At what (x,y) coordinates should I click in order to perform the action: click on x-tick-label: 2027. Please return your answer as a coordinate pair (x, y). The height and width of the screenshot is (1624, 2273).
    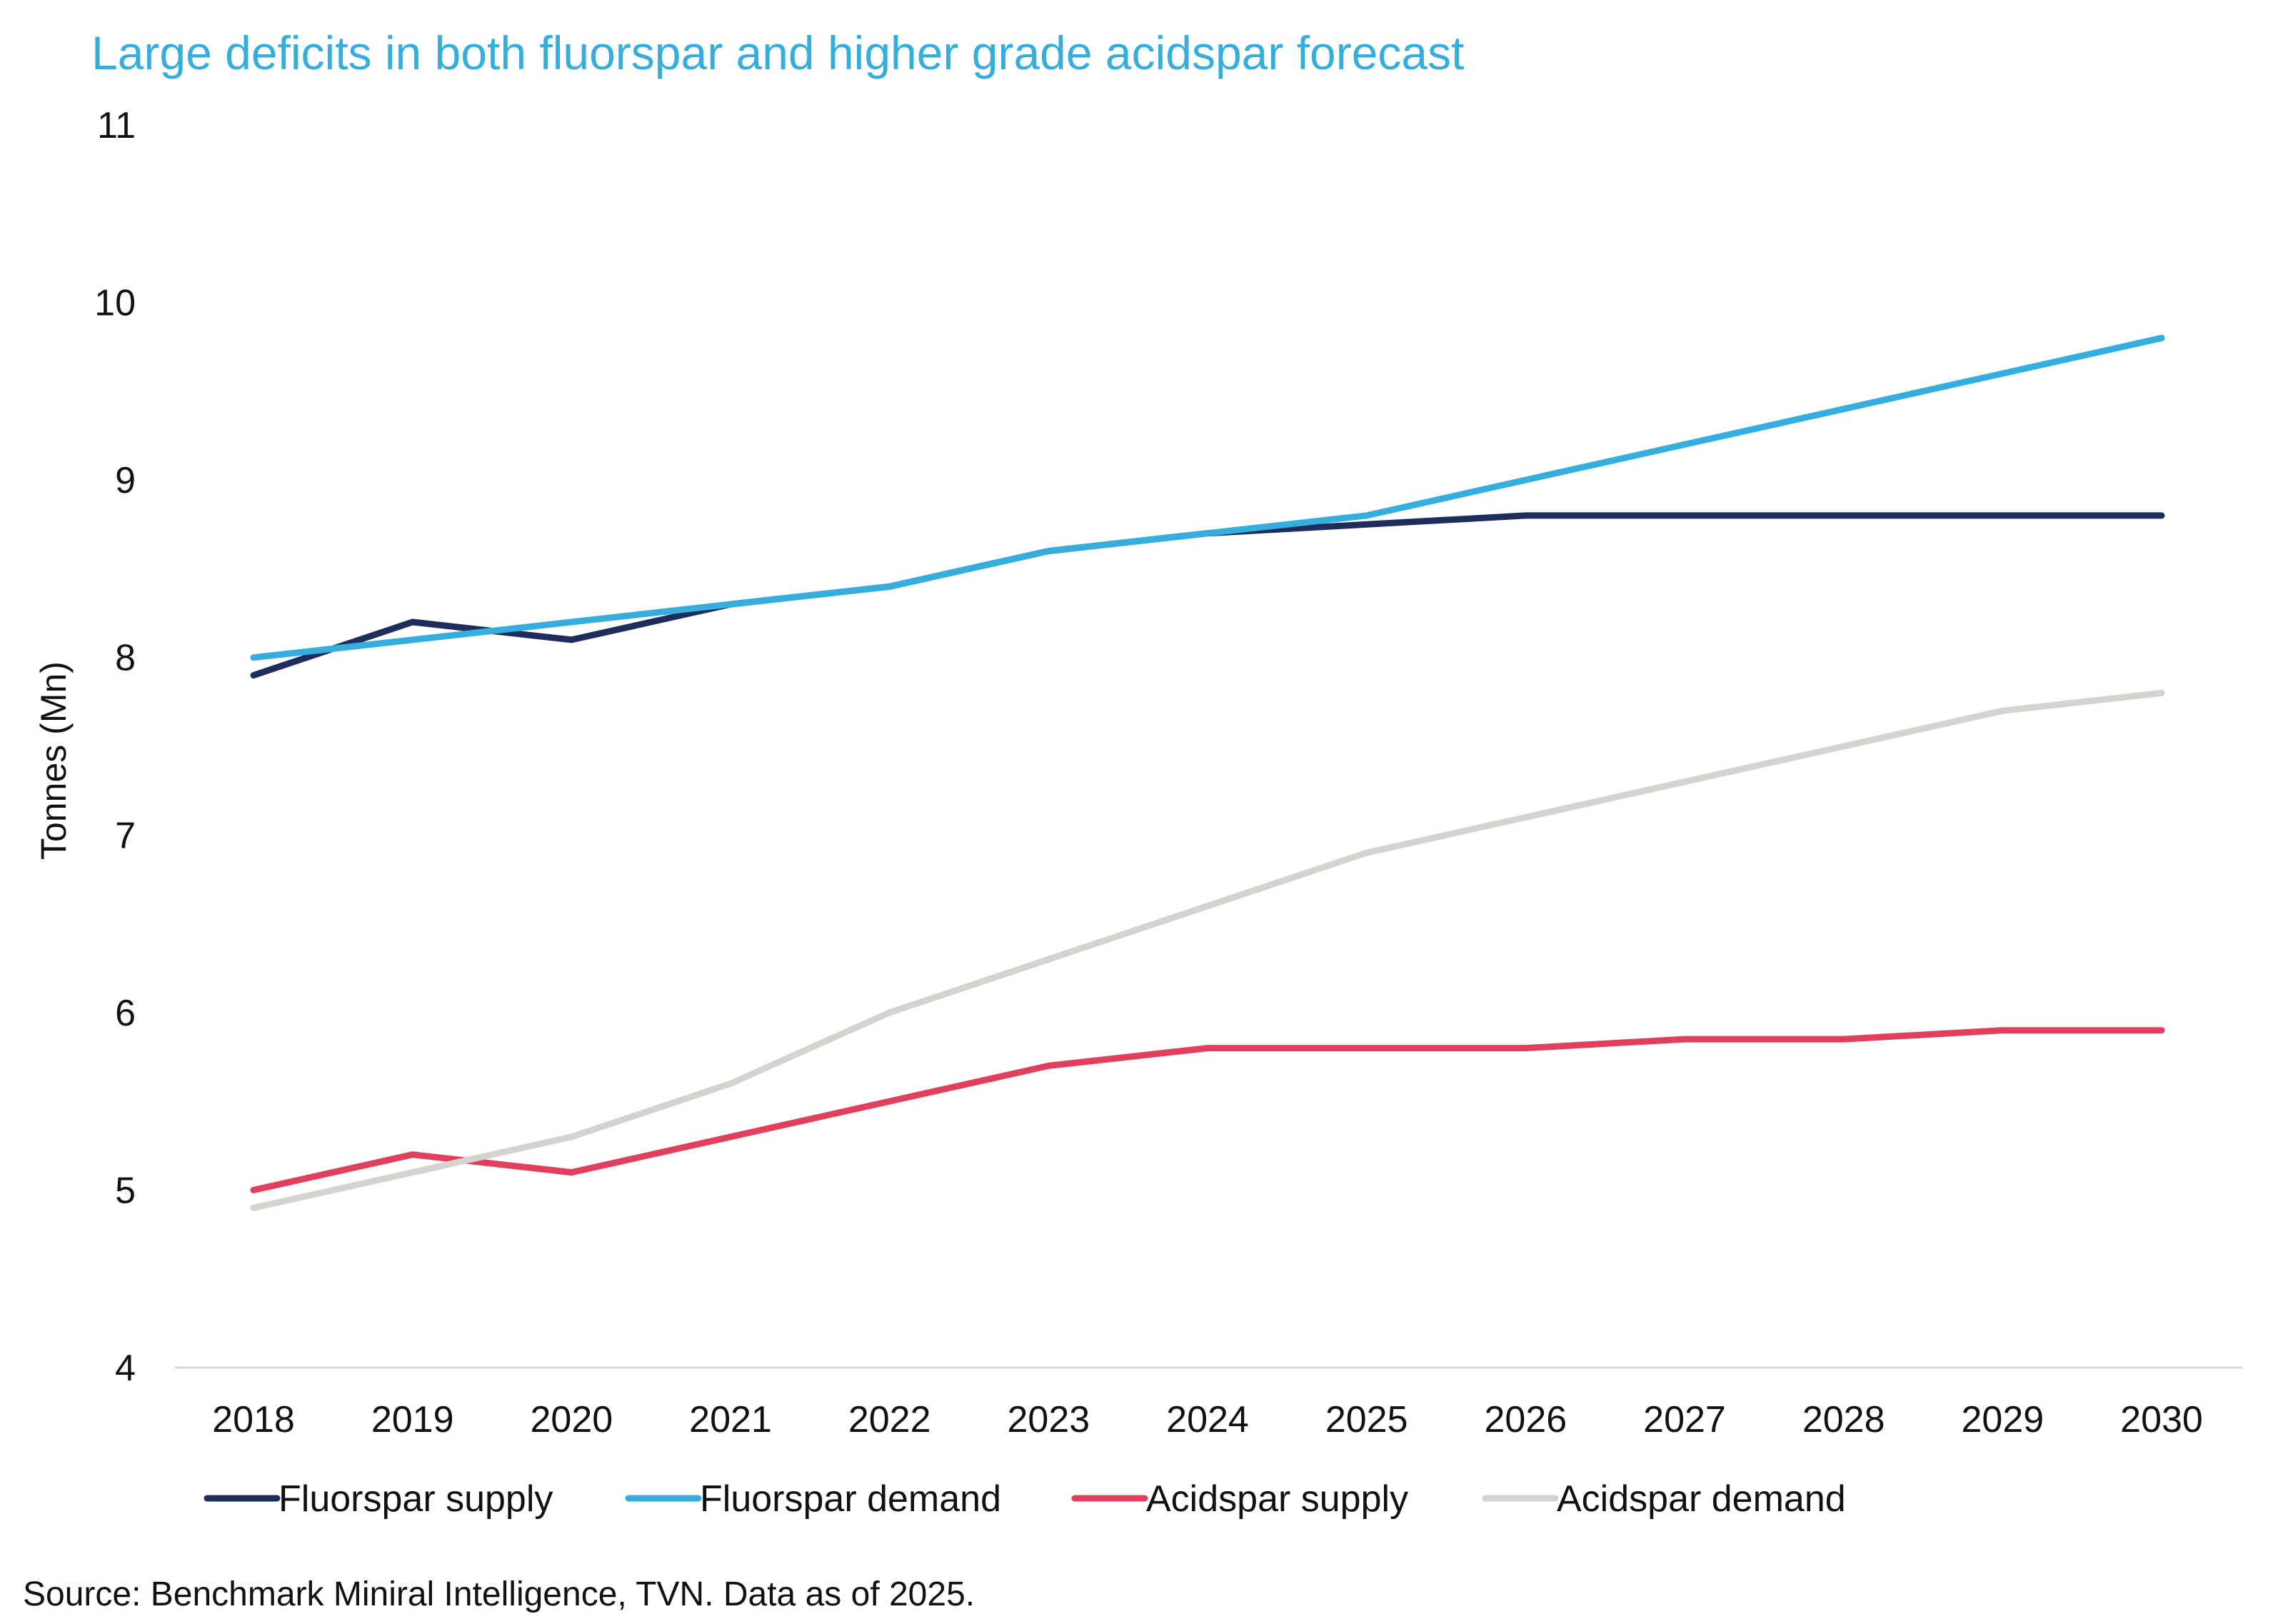
    Looking at the image, I should click on (1684, 1419).